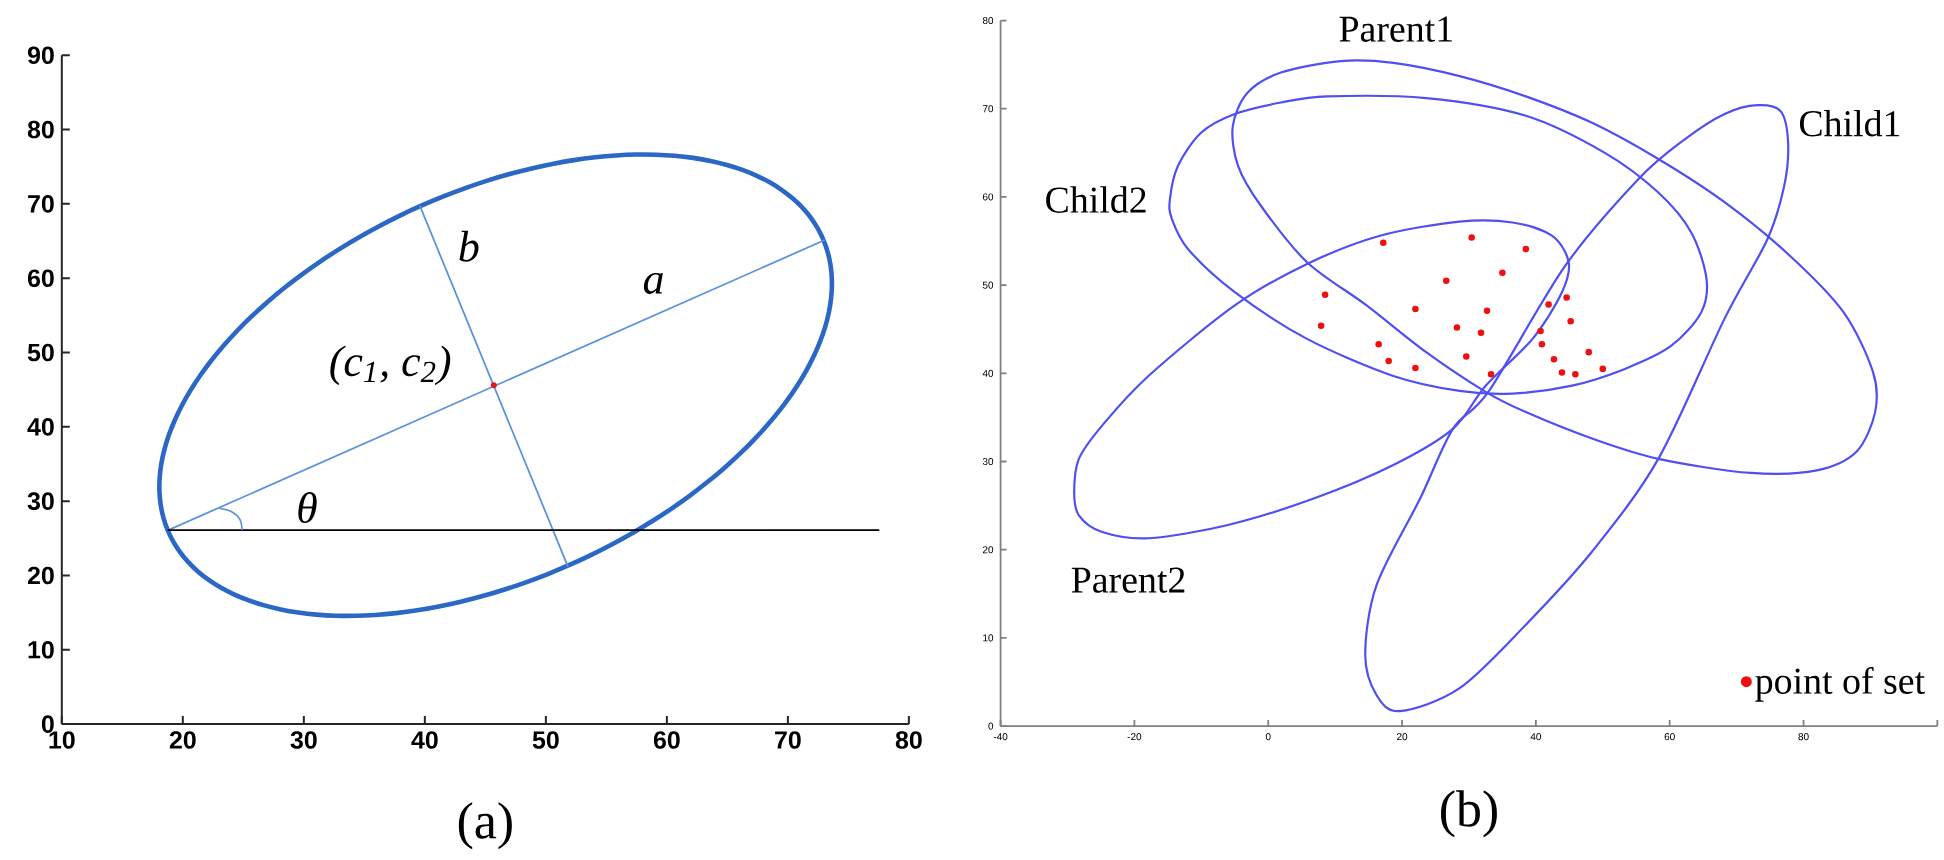  I want to click on annotation: (c$_{1}$, c$_{2}$), so click(390, 365).